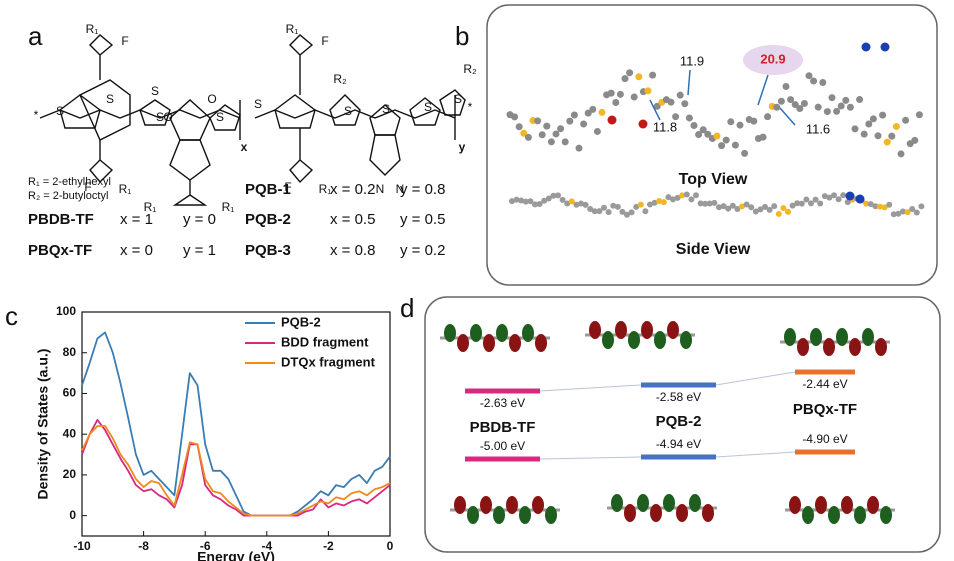 The image size is (954, 561). I want to click on atom-label: *, so click(36, 115).